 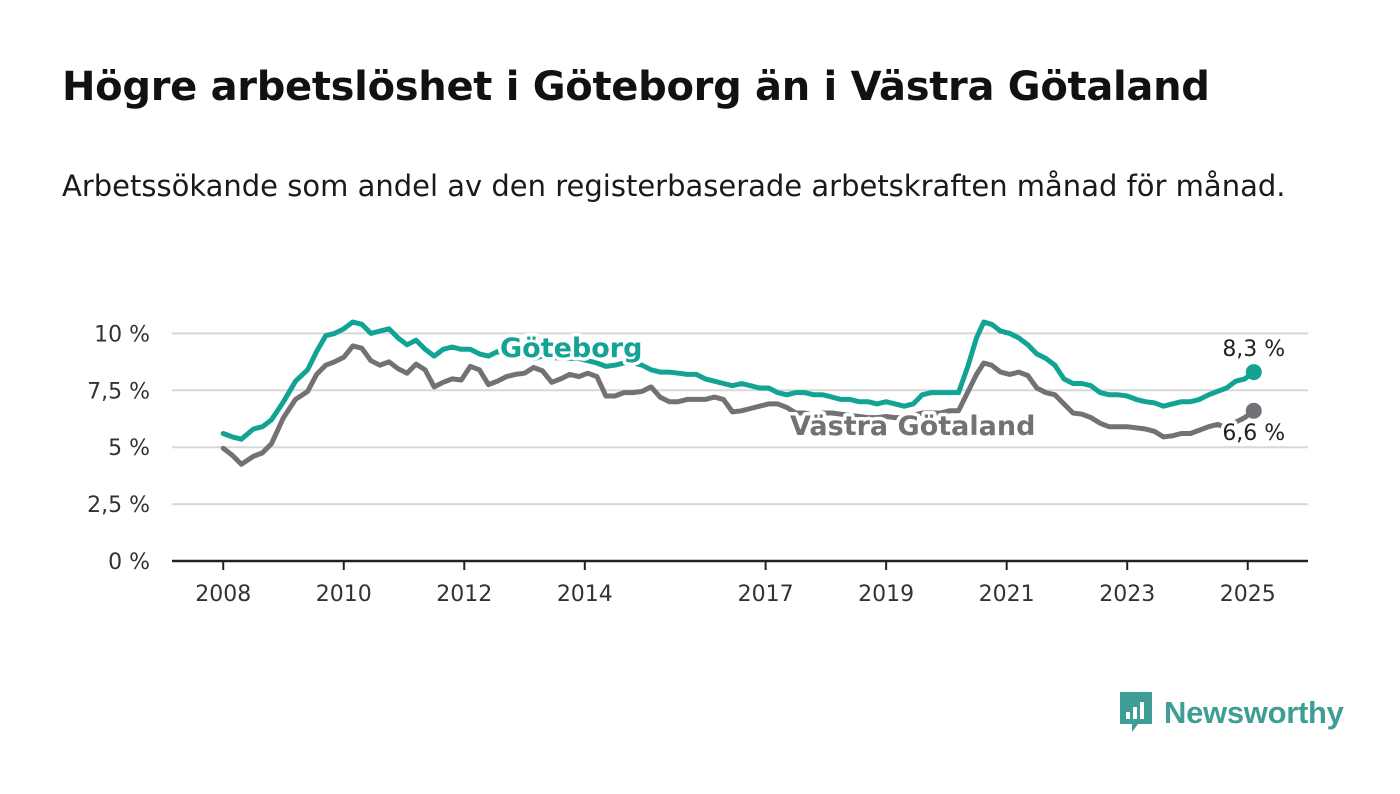 I want to click on brand-name: Newsworthy, so click(x=1254, y=712).